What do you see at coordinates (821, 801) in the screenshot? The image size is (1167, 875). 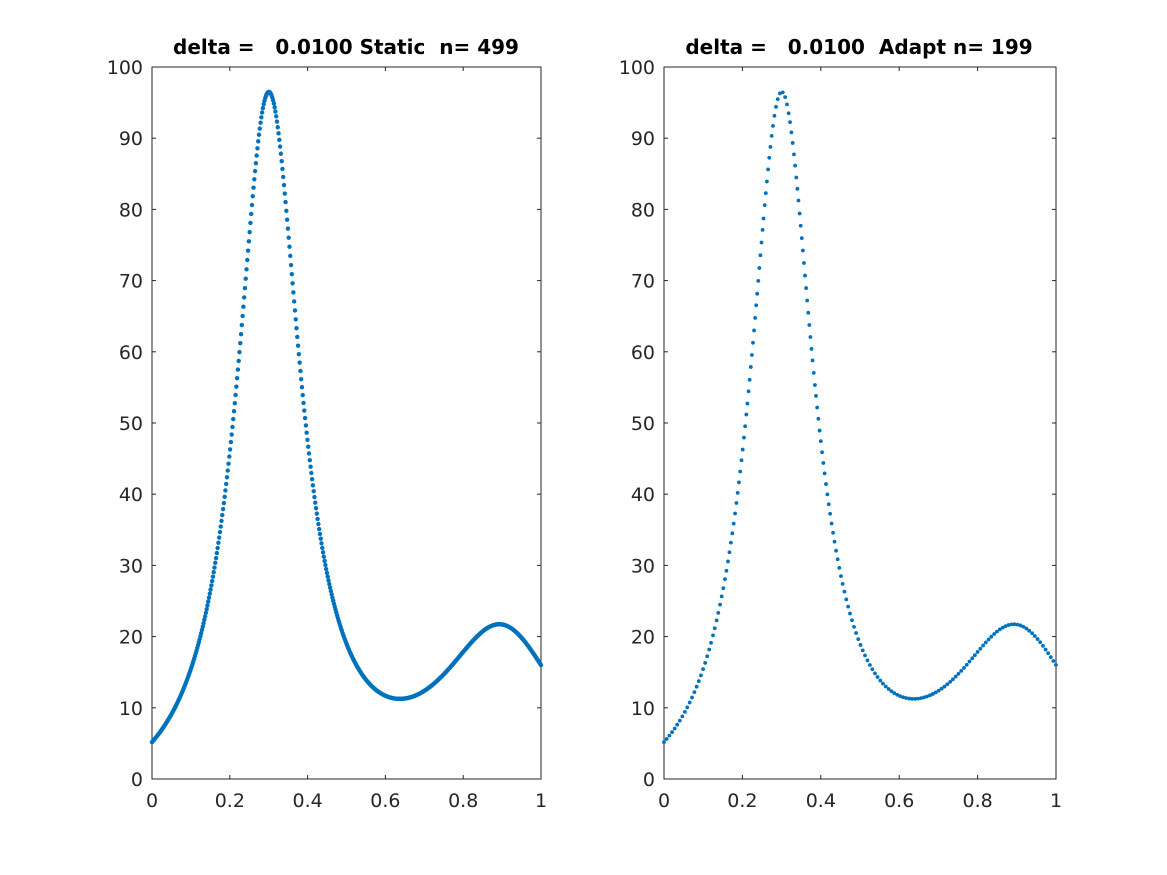 I see `x-tick-label: 0.4` at bounding box center [821, 801].